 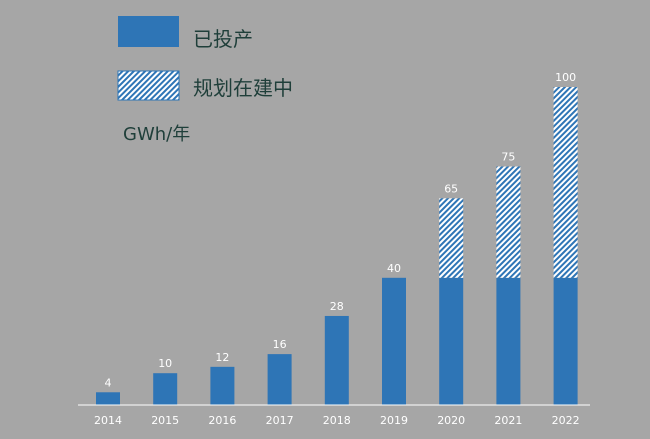 I want to click on unit-label: GWh/年, so click(x=156, y=134).